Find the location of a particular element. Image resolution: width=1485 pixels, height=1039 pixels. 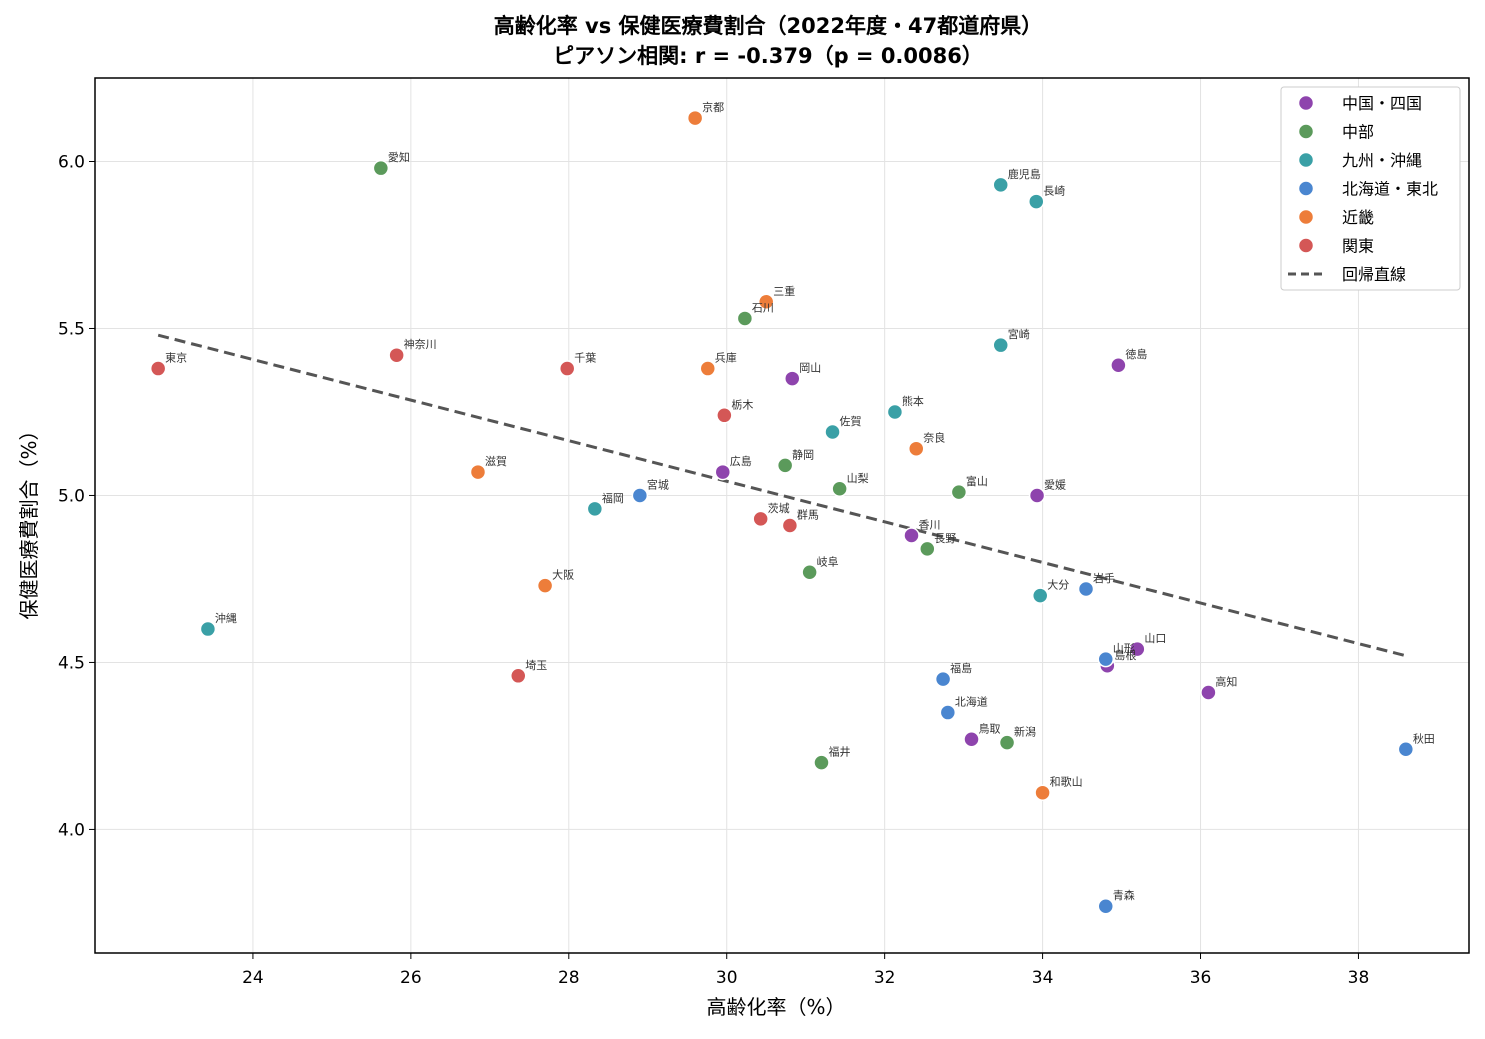

point-label: 高知 is located at coordinates (1226, 682).